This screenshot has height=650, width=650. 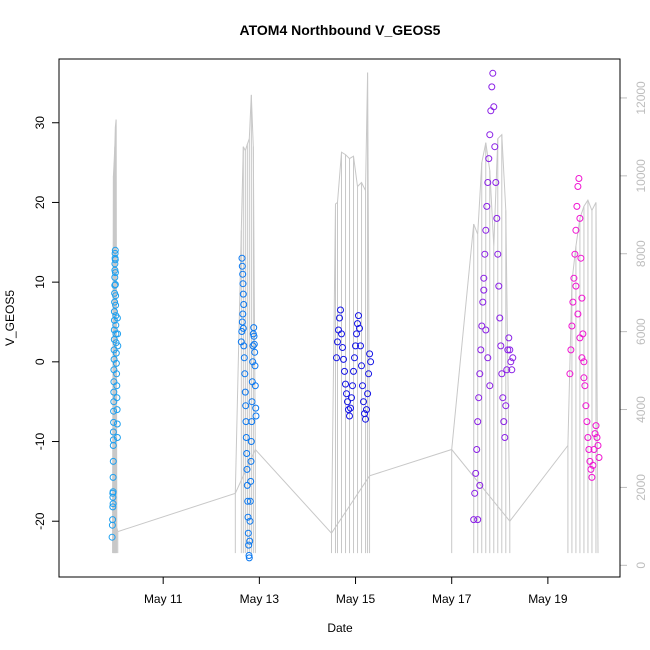 What do you see at coordinates (40, 202) in the screenshot?
I see `y-tick-label: 20` at bounding box center [40, 202].